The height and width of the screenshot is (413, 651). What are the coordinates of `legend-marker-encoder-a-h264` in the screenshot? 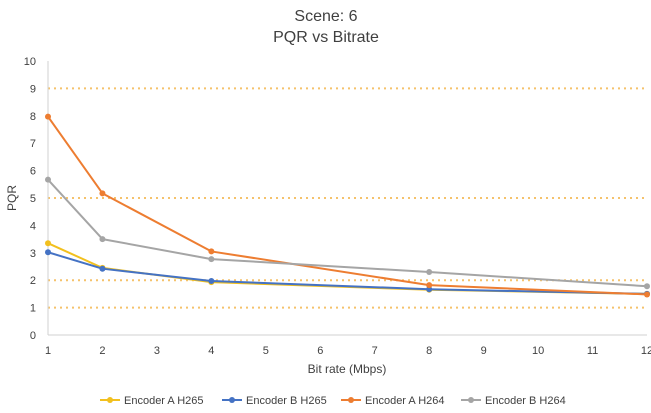 It's located at (351, 400).